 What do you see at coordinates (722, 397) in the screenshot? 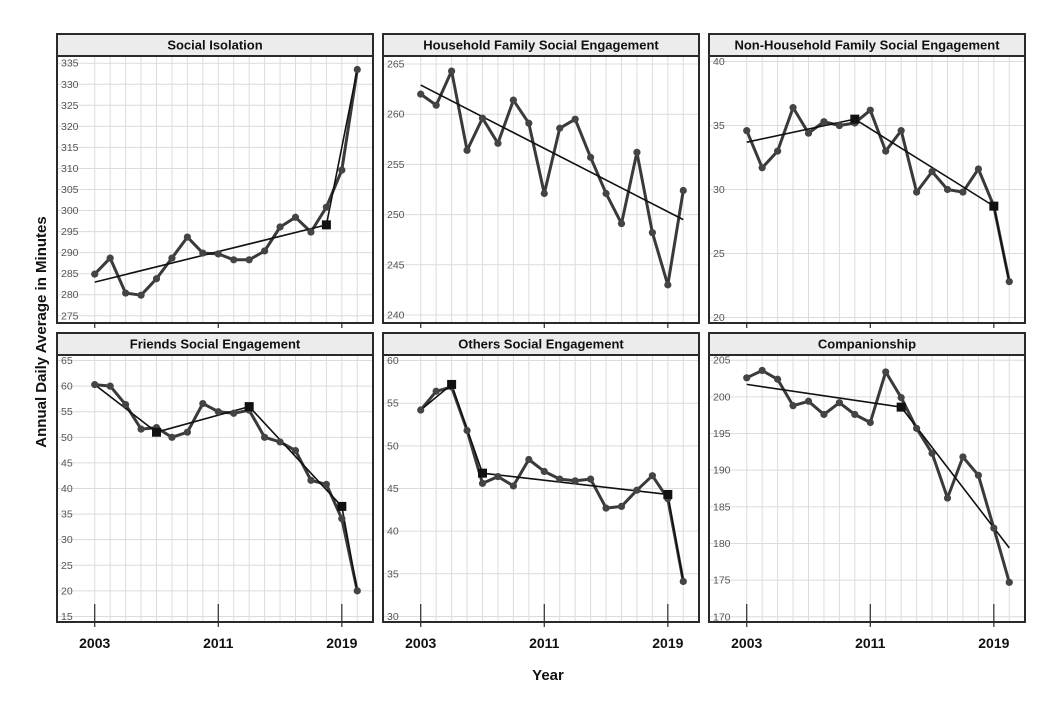
I see `y-tick-label: 200` at bounding box center [722, 397].